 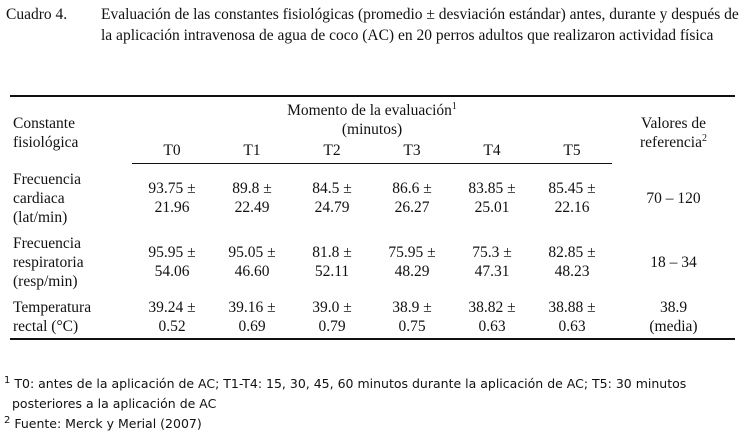 What do you see at coordinates (332, 271) in the screenshot?
I see `cell-line: 52.11` at bounding box center [332, 271].